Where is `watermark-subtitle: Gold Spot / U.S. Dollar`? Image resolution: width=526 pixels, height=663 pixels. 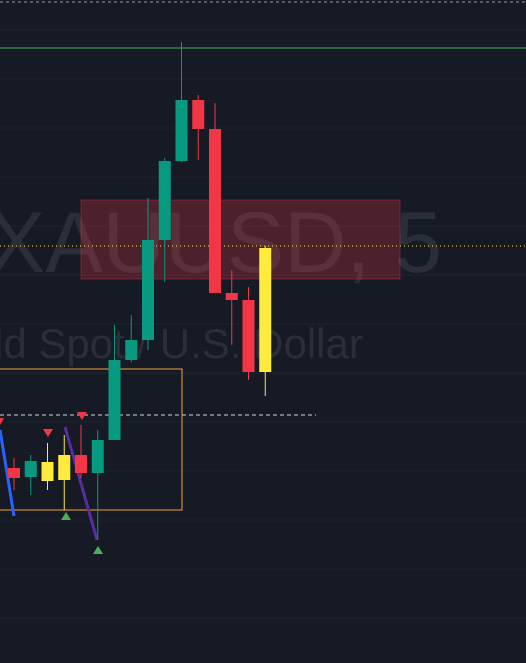 watermark-subtitle: Gold Spot / U.S. Dollar is located at coordinates (181, 343).